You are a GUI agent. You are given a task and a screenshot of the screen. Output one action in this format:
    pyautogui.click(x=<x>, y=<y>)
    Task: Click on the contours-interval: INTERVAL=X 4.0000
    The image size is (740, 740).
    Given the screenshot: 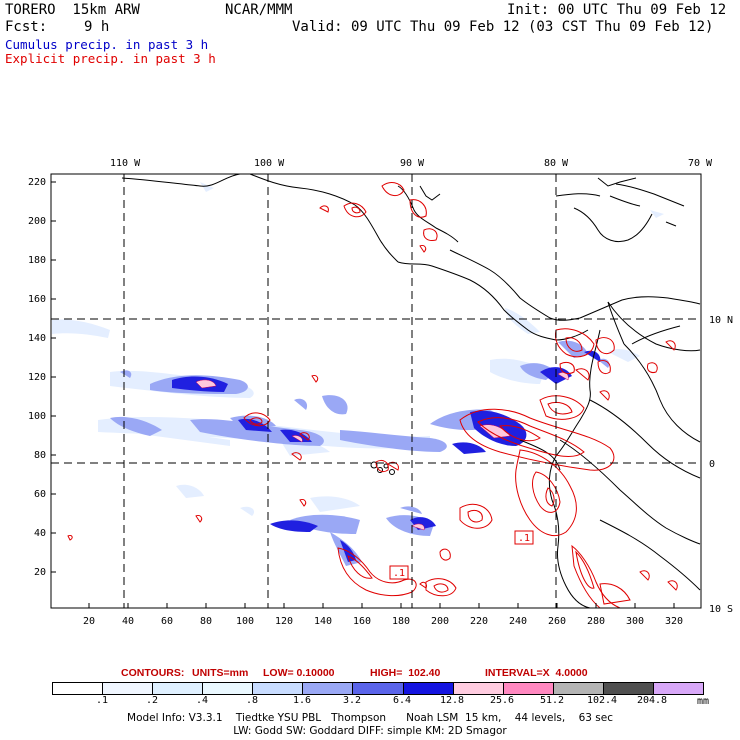 What is the action you would take?
    pyautogui.click(x=536, y=673)
    